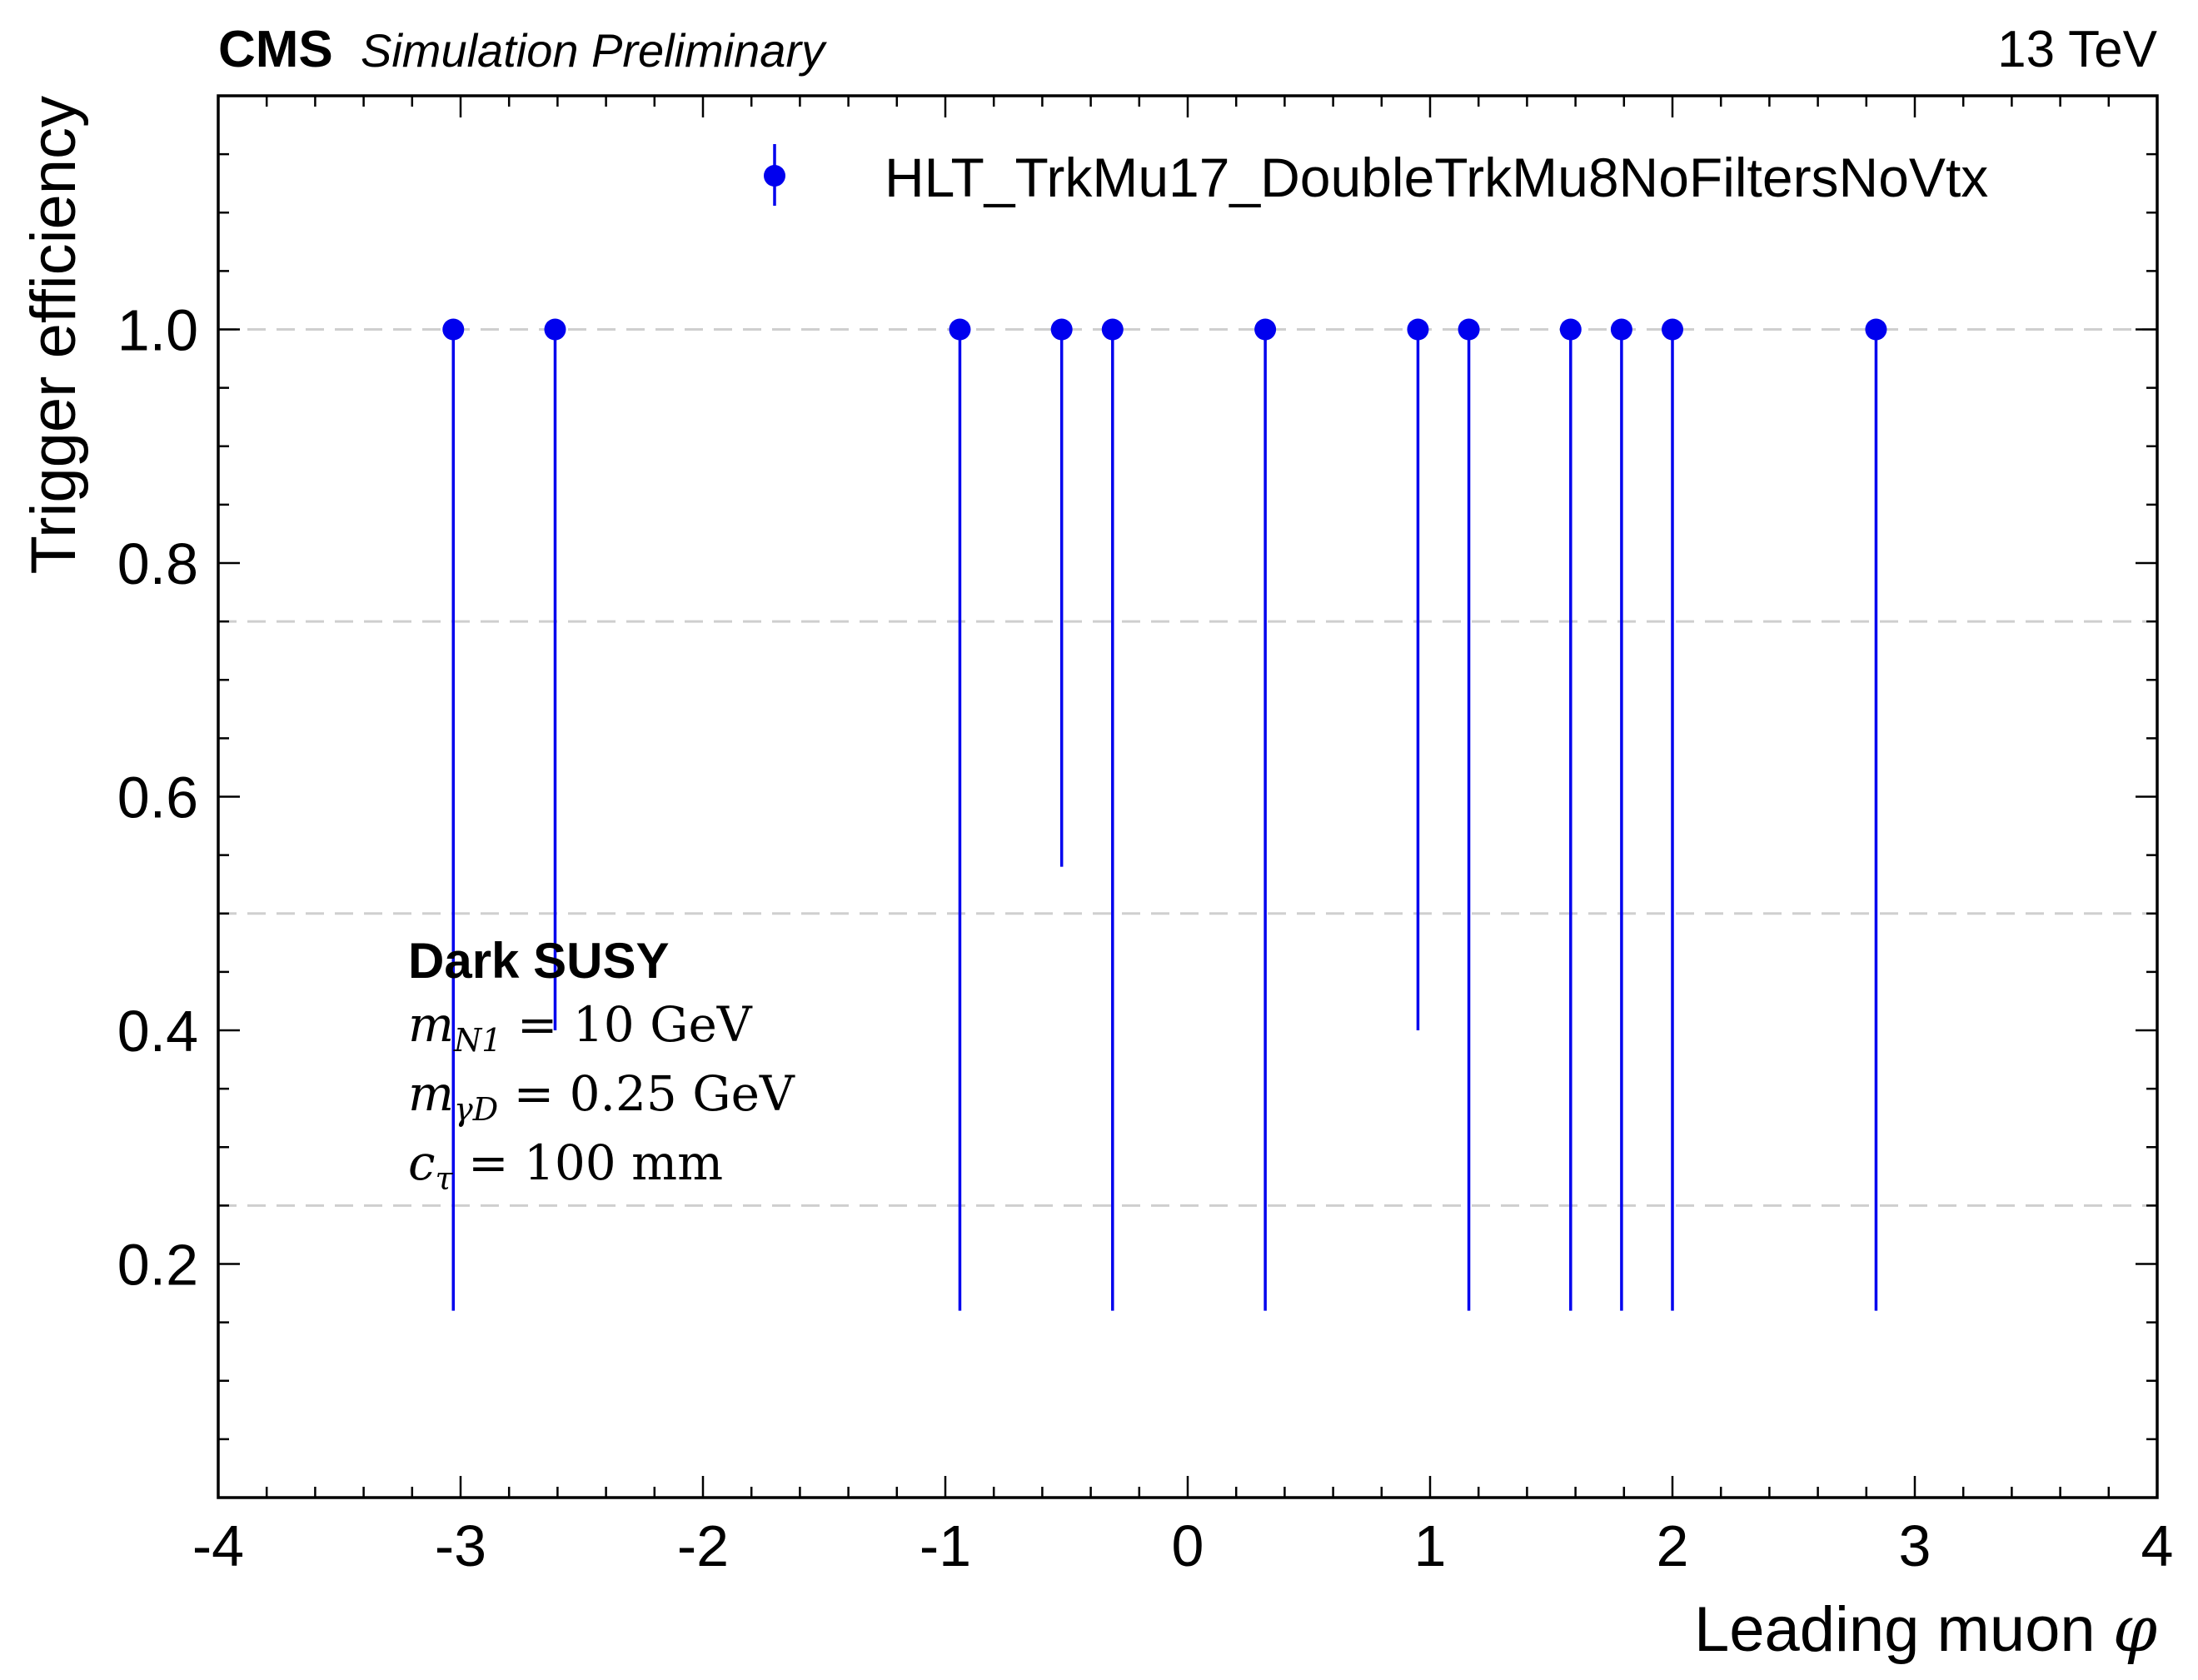  What do you see at coordinates (218, 1545) in the screenshot?
I see `x-tick-label: -4` at bounding box center [218, 1545].